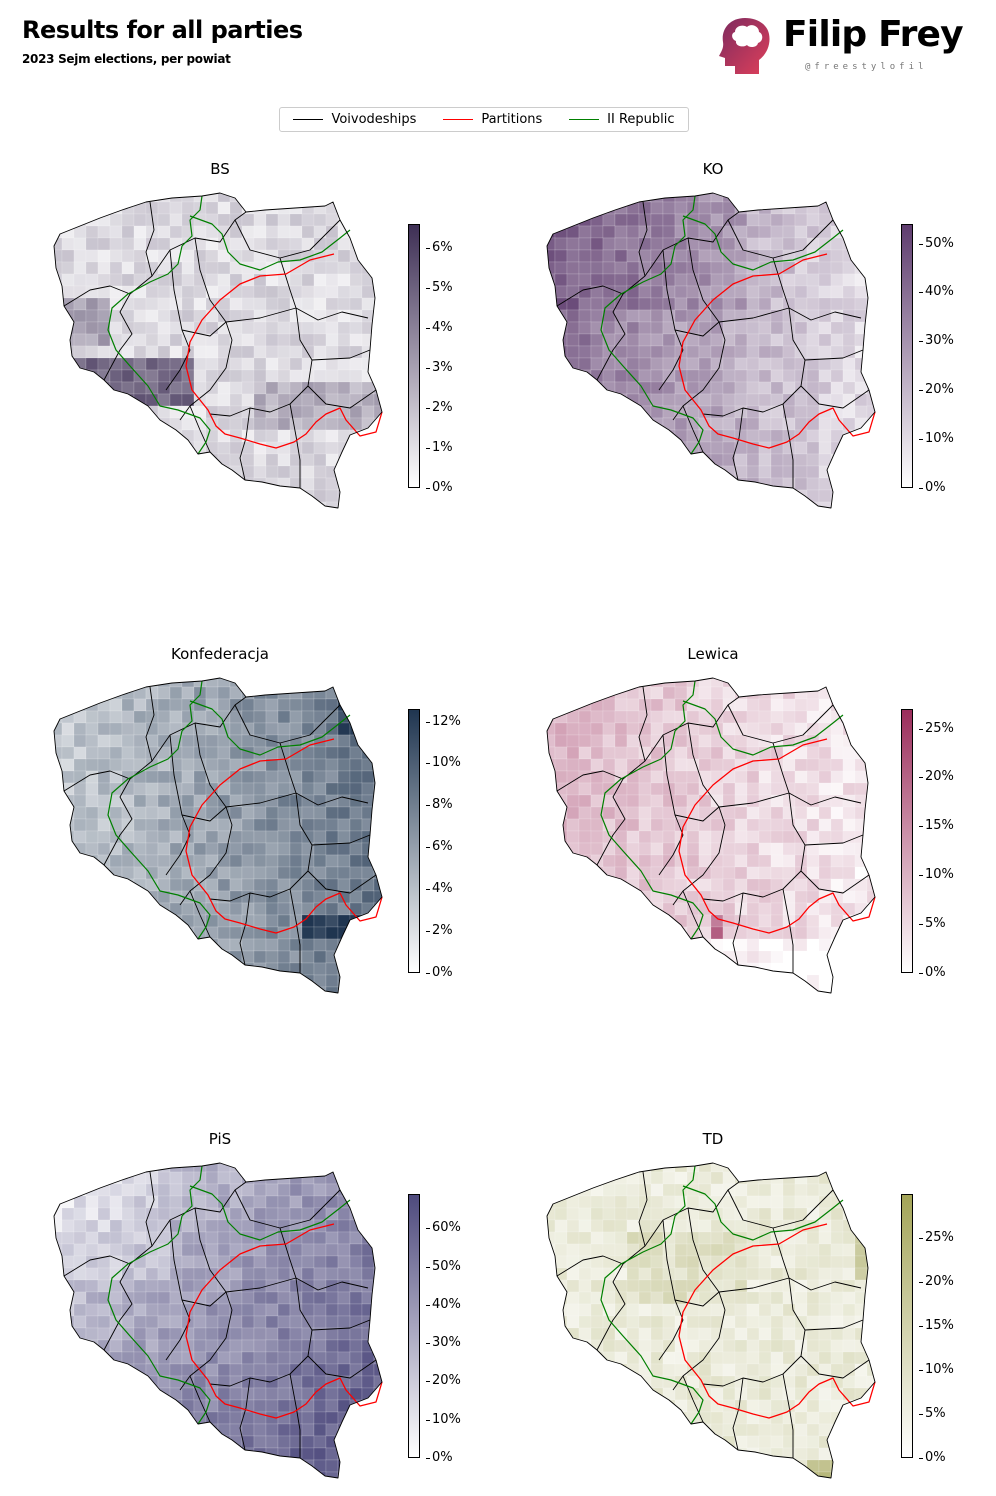 The image size is (996, 1496). Describe the element at coordinates (713, 1139) in the screenshot. I see `panel-title-td: TD` at that location.